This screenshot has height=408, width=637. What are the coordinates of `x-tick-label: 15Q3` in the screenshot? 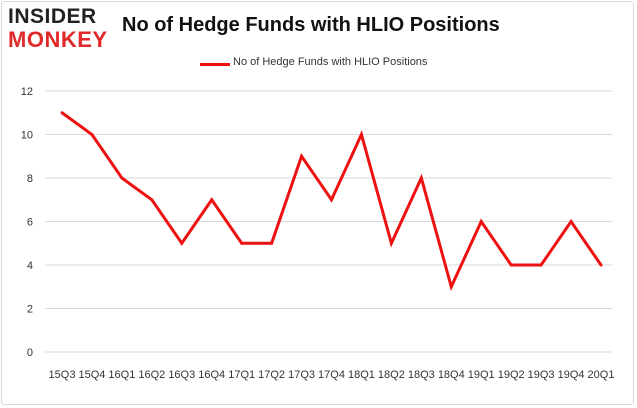 It's located at (62, 375).